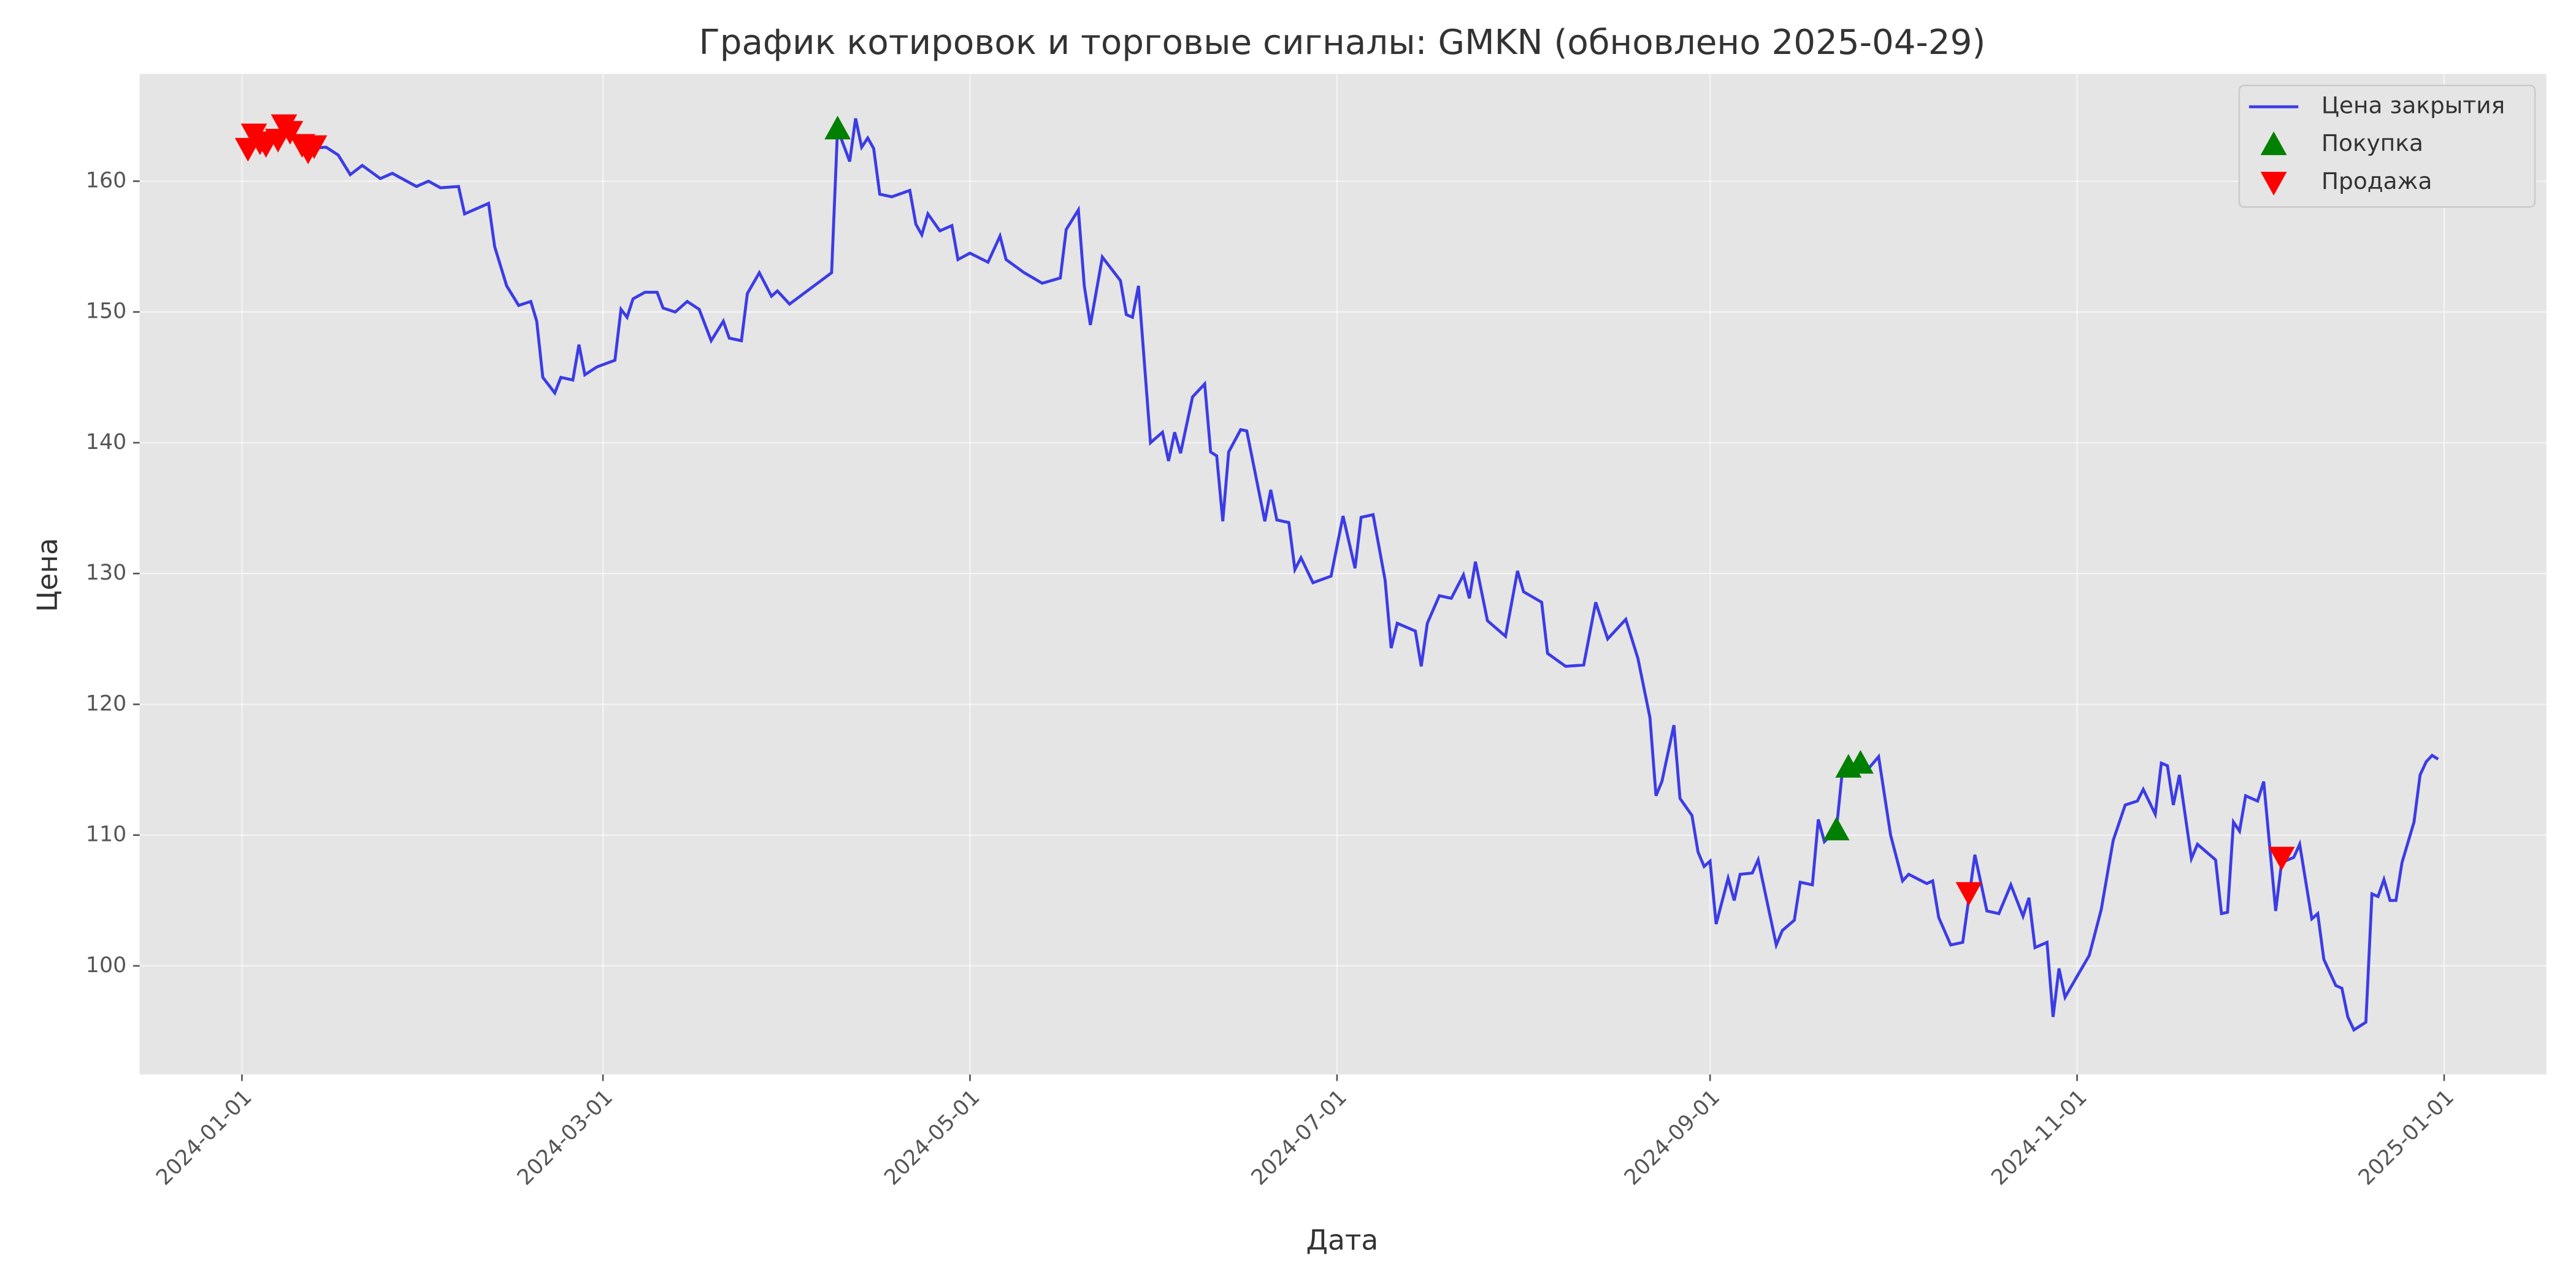 The image size is (2576, 1288). I want to click on legend-label: Покупка, so click(2372, 142).